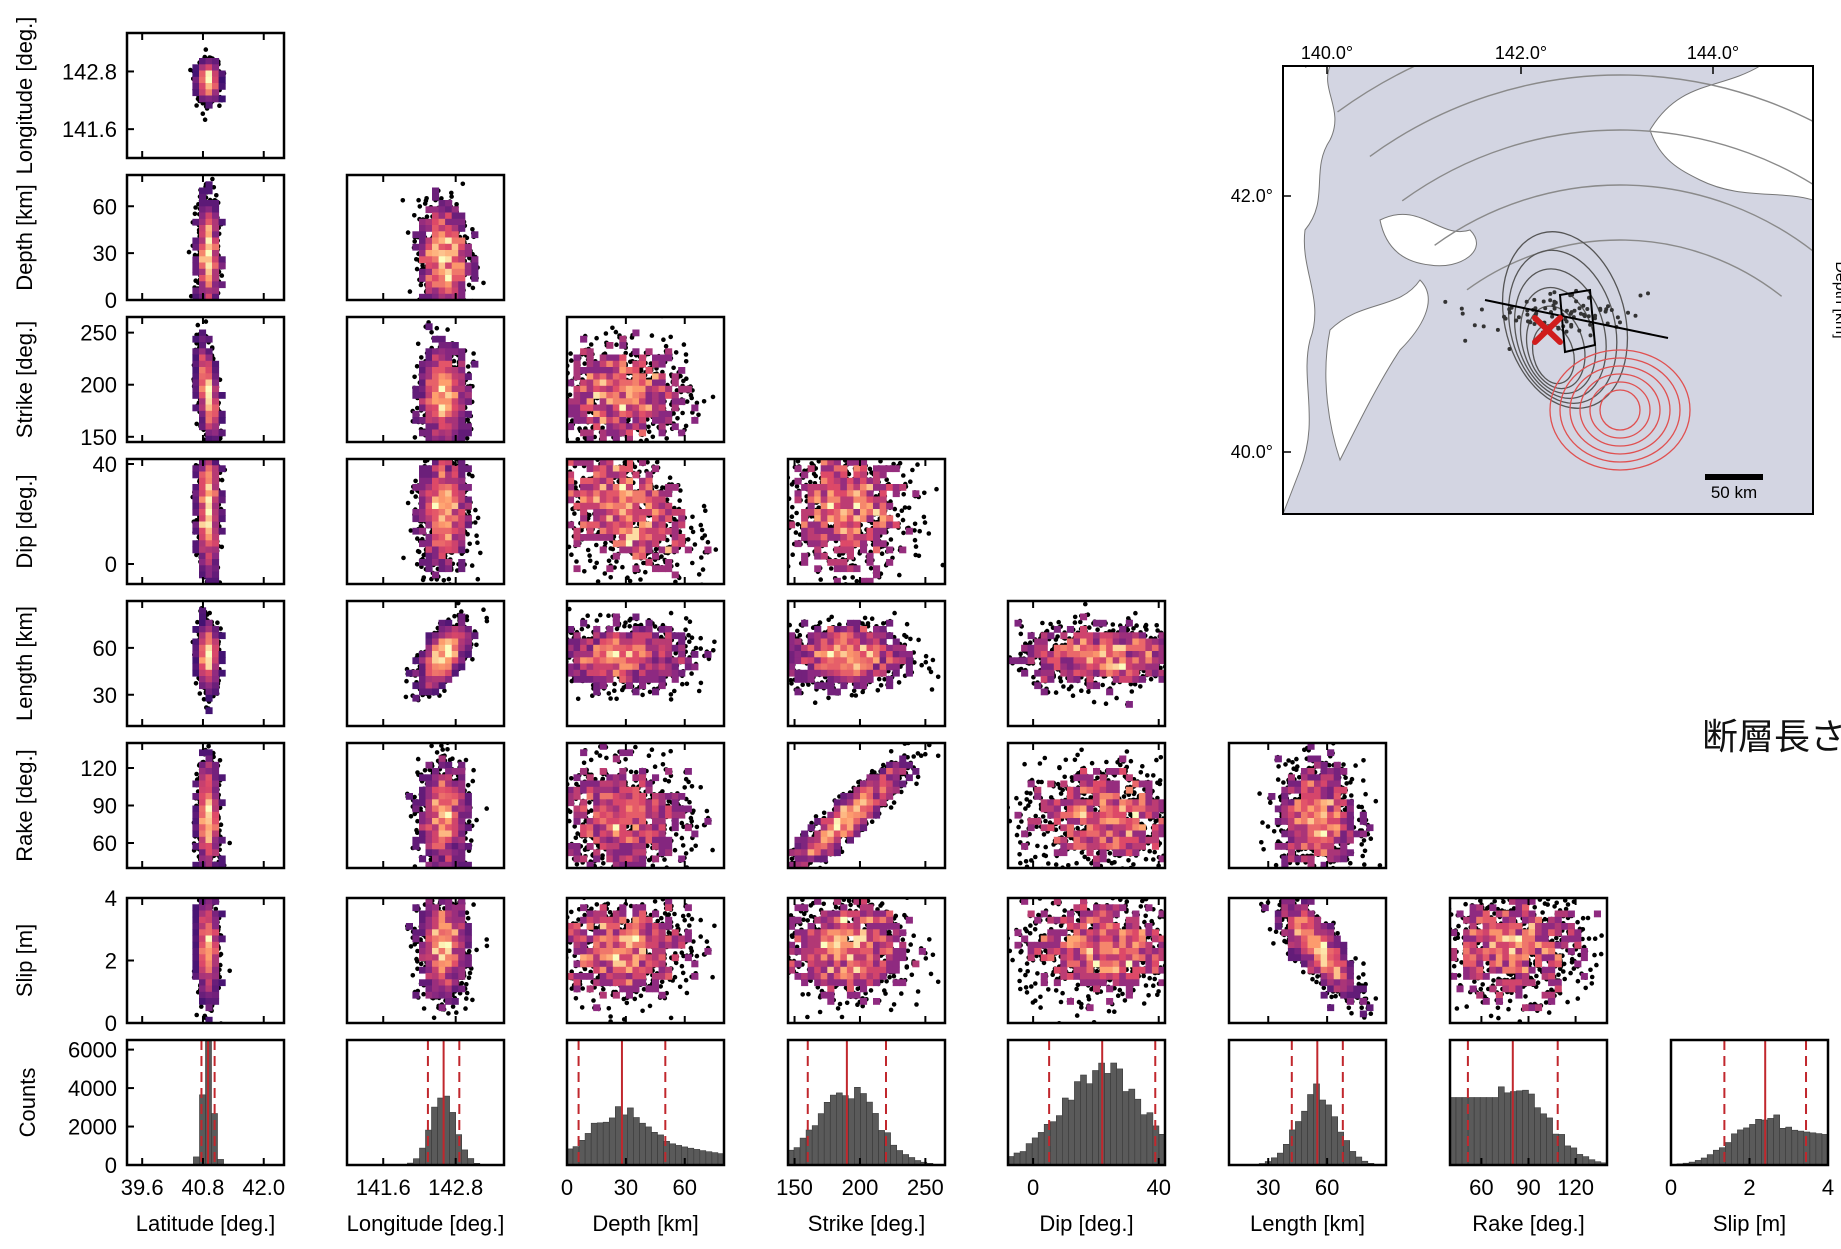 This screenshot has width=1841, height=1249. I want to click on x-tick-label: 2, so click(1749, 1187).